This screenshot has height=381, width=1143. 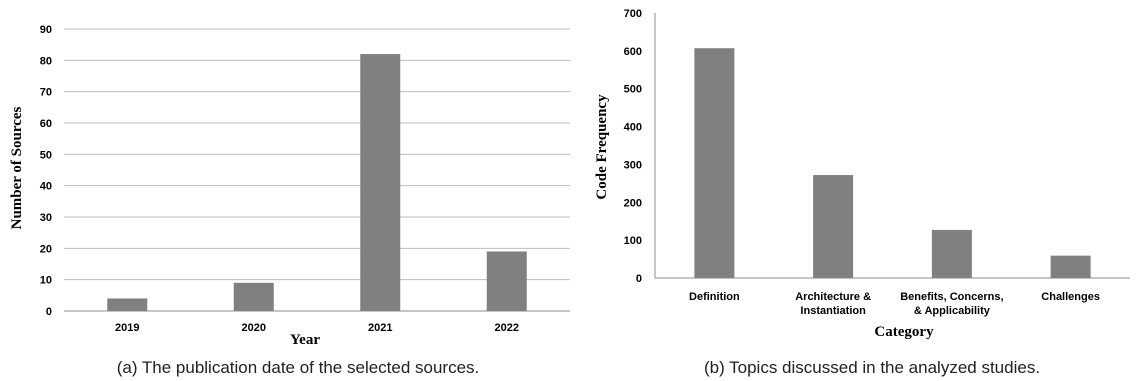 I want to click on chart-a-ytick-label: 20, so click(x=46, y=249).